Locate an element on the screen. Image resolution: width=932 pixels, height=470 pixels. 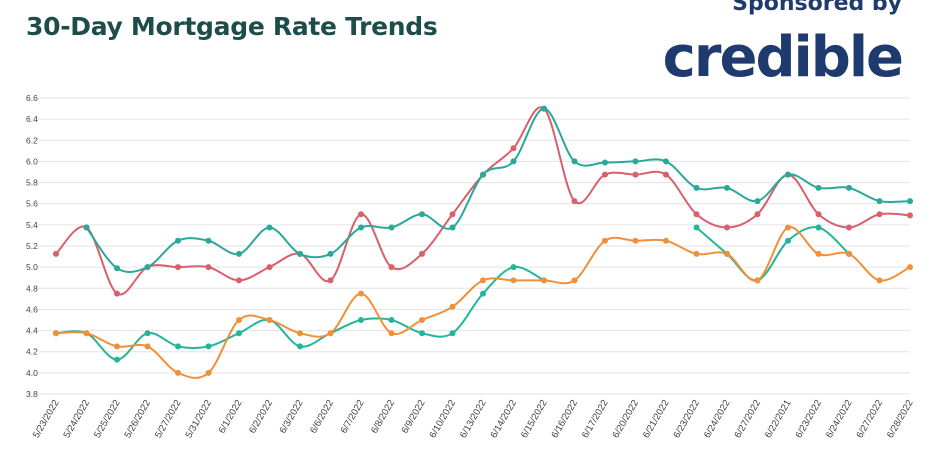
y-tick-label: 6.2 is located at coordinates (32, 140).